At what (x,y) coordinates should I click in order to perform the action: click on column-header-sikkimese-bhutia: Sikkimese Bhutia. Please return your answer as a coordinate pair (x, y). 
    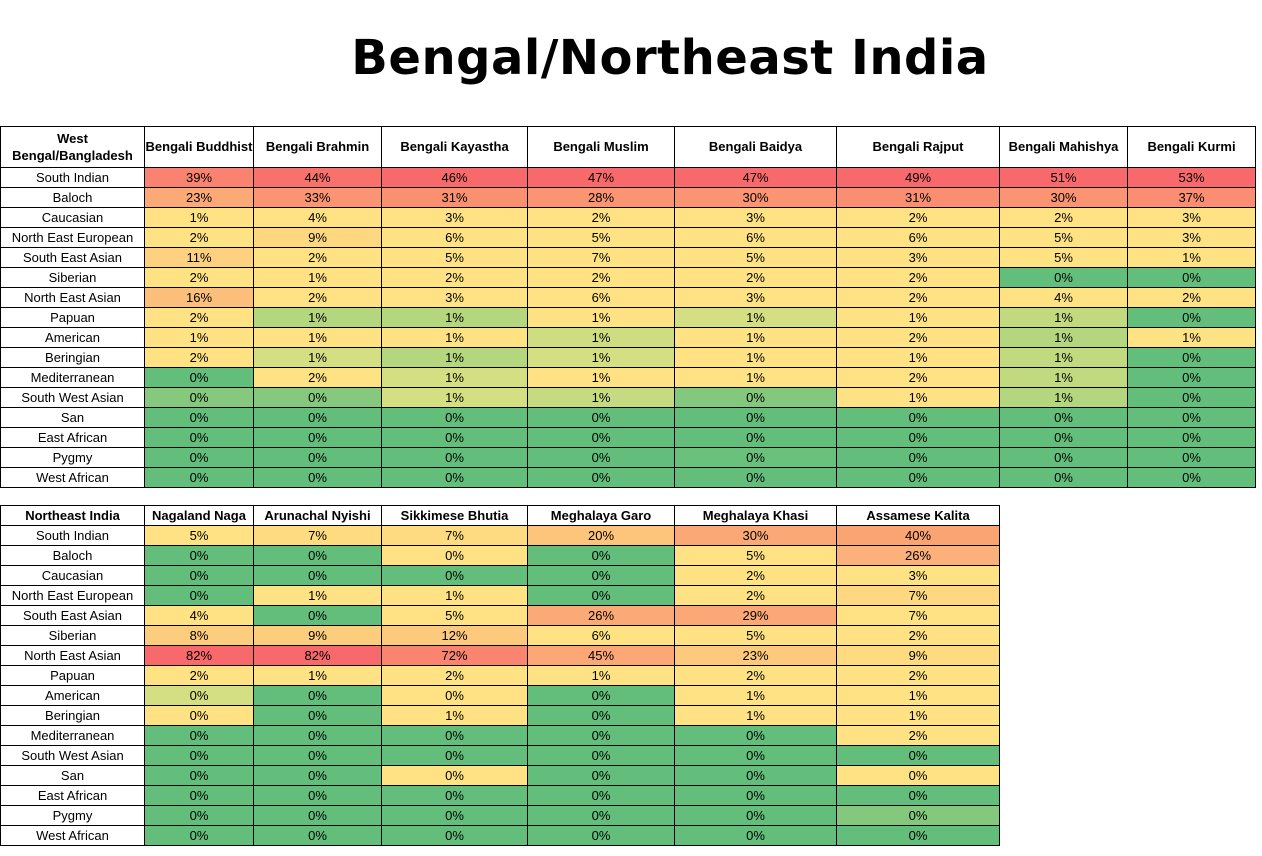
    Looking at the image, I should click on (454, 515).